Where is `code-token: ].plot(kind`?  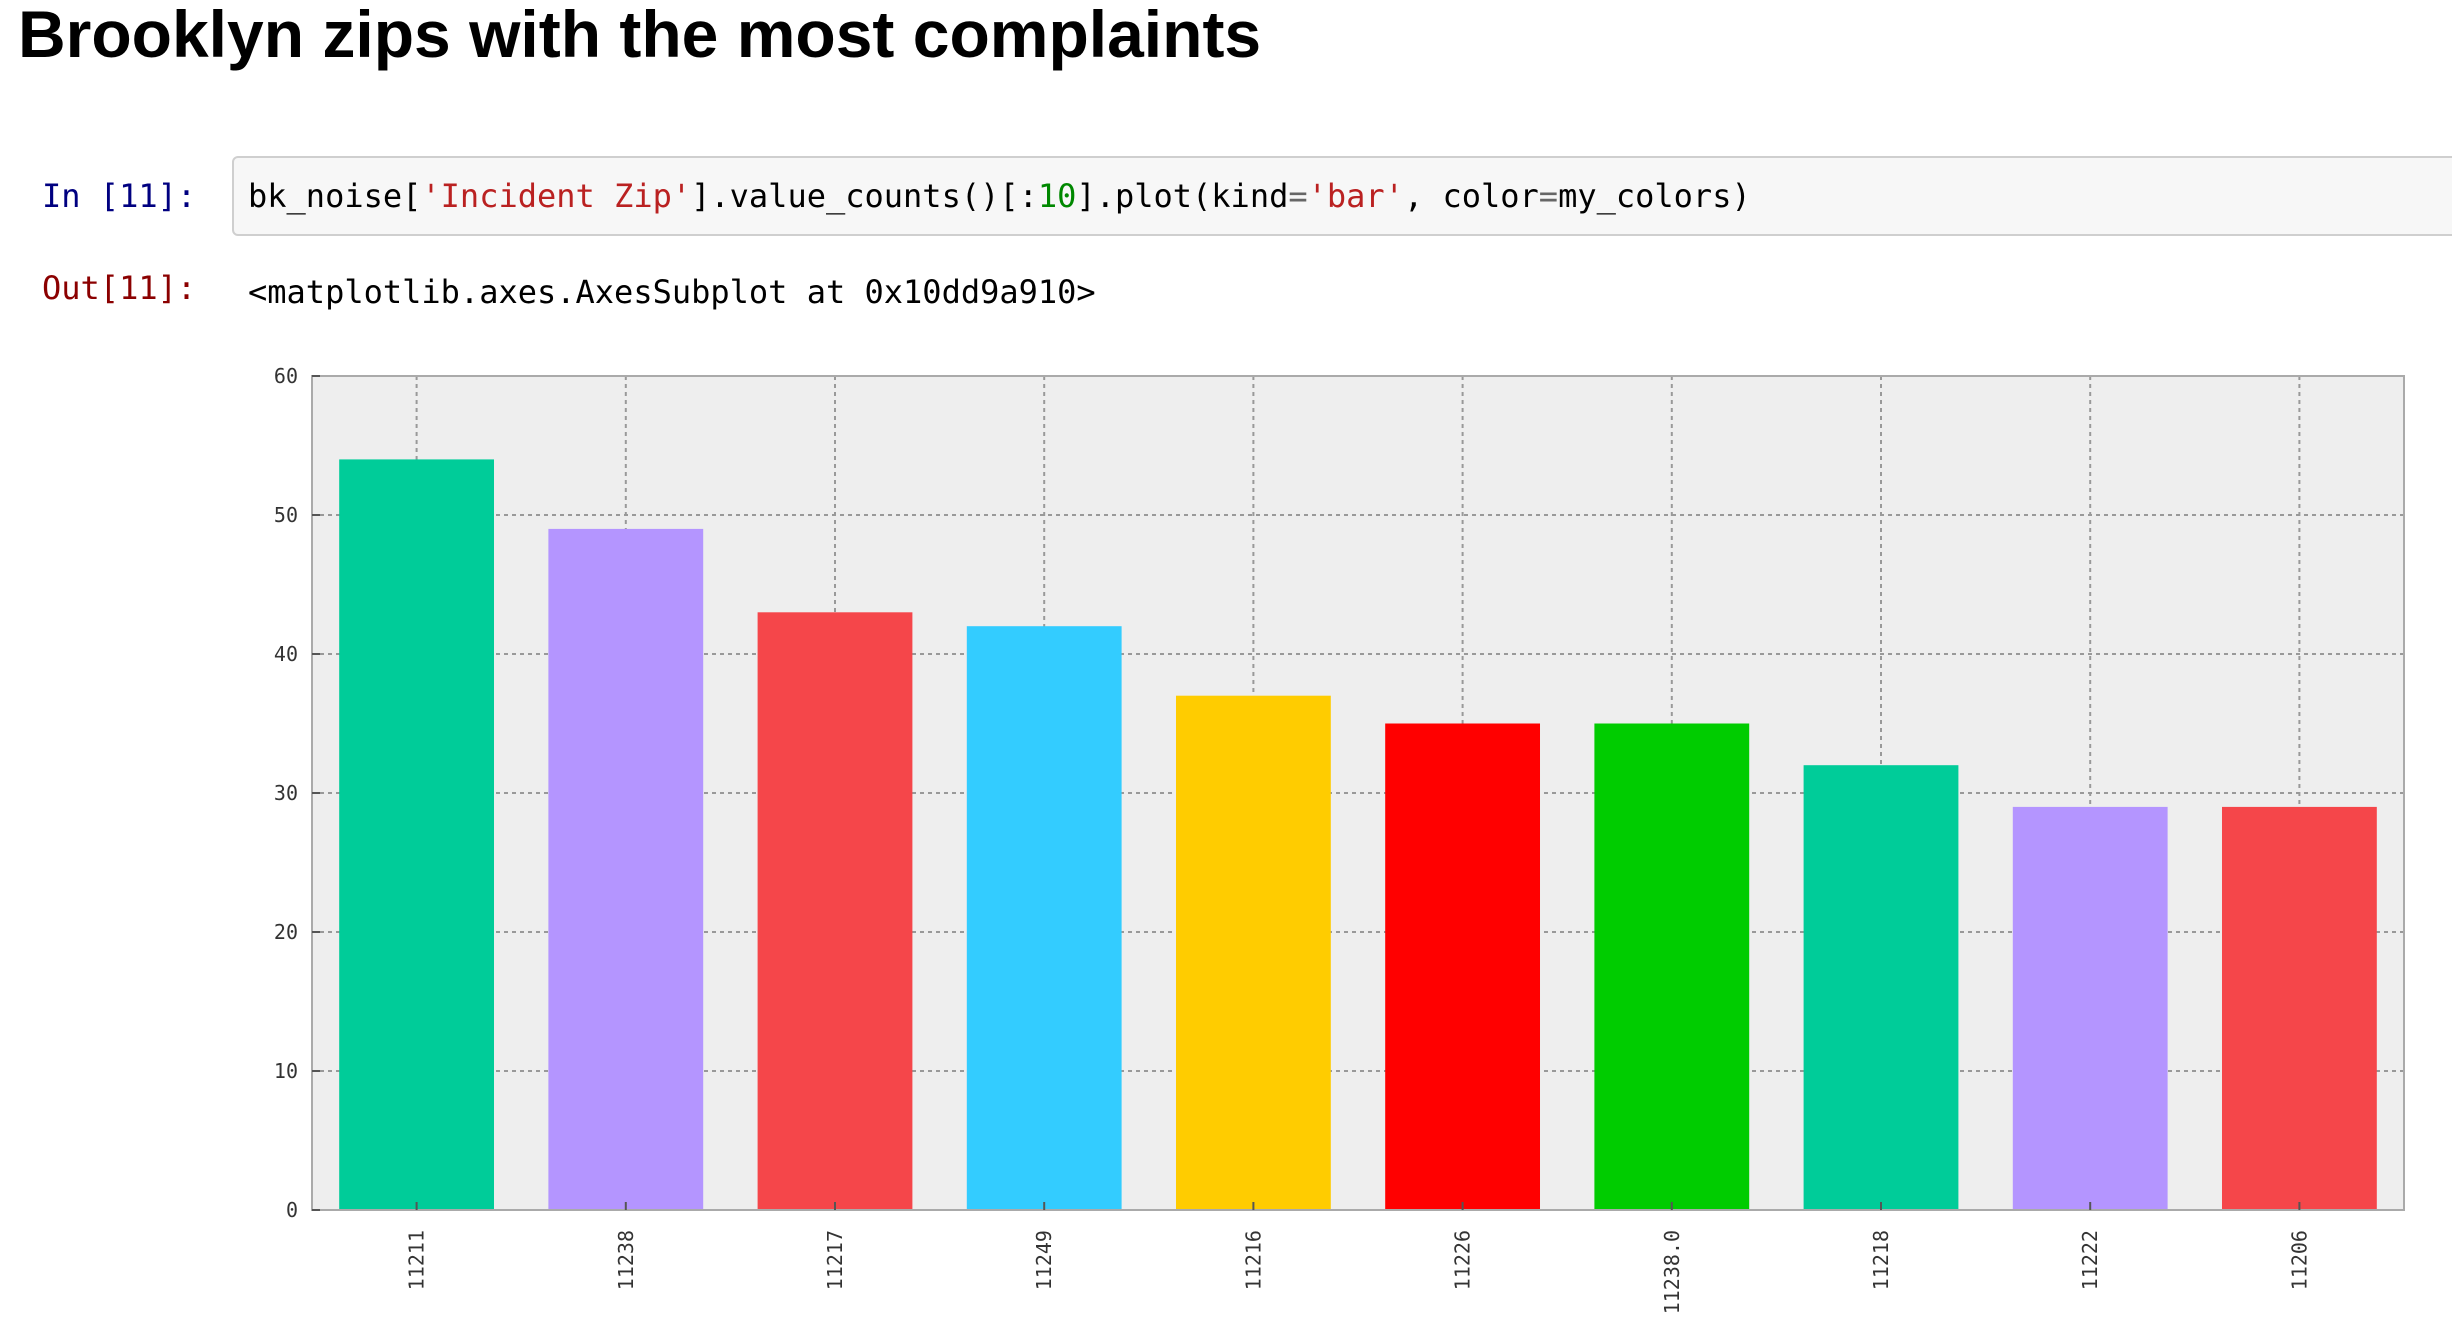 code-token: ].plot(kind is located at coordinates (1182, 196).